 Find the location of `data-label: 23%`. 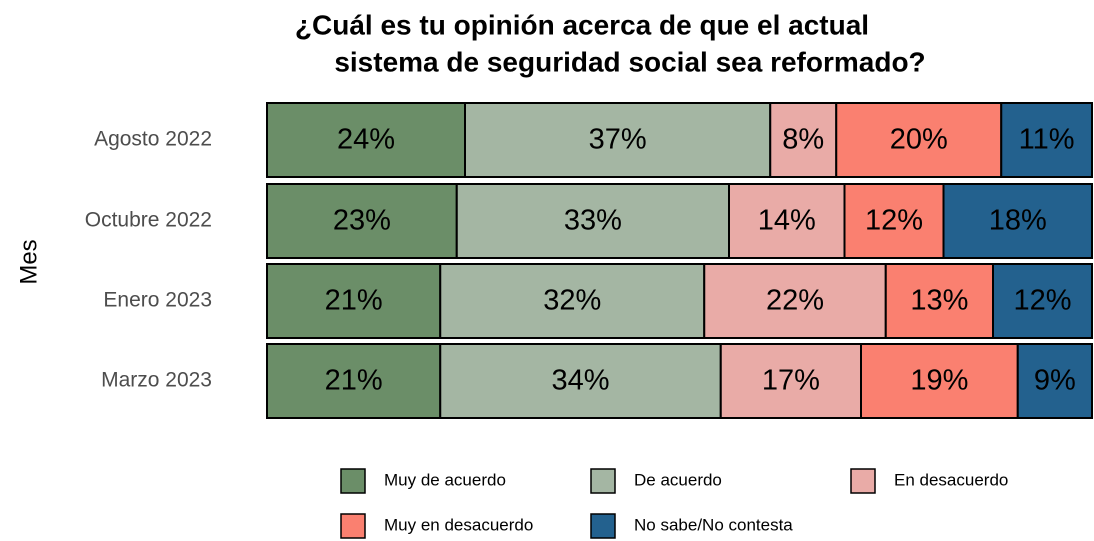

data-label: 23% is located at coordinates (362, 221).